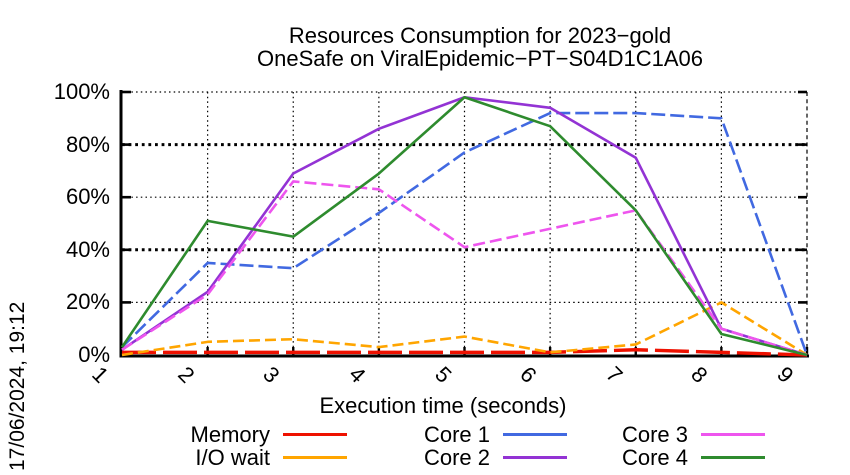 Image resolution: width=850 pixels, height=475 pixels. What do you see at coordinates (654, 457) in the screenshot?
I see `legend-label: Core 4` at bounding box center [654, 457].